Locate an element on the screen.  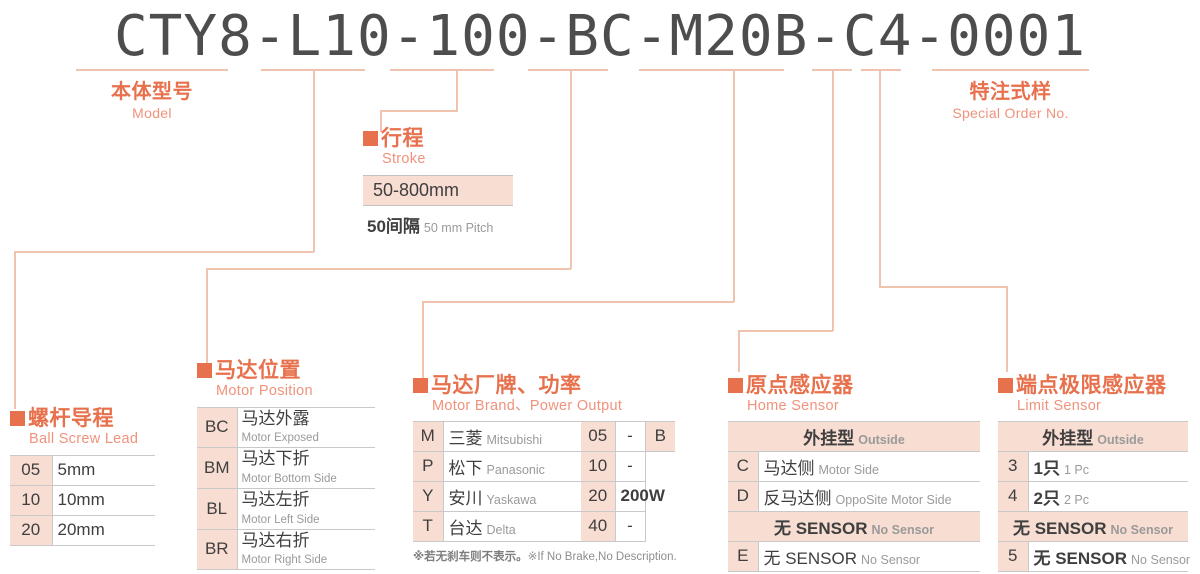
table-row: C 马达侧 Motor Side is located at coordinates (854, 466).